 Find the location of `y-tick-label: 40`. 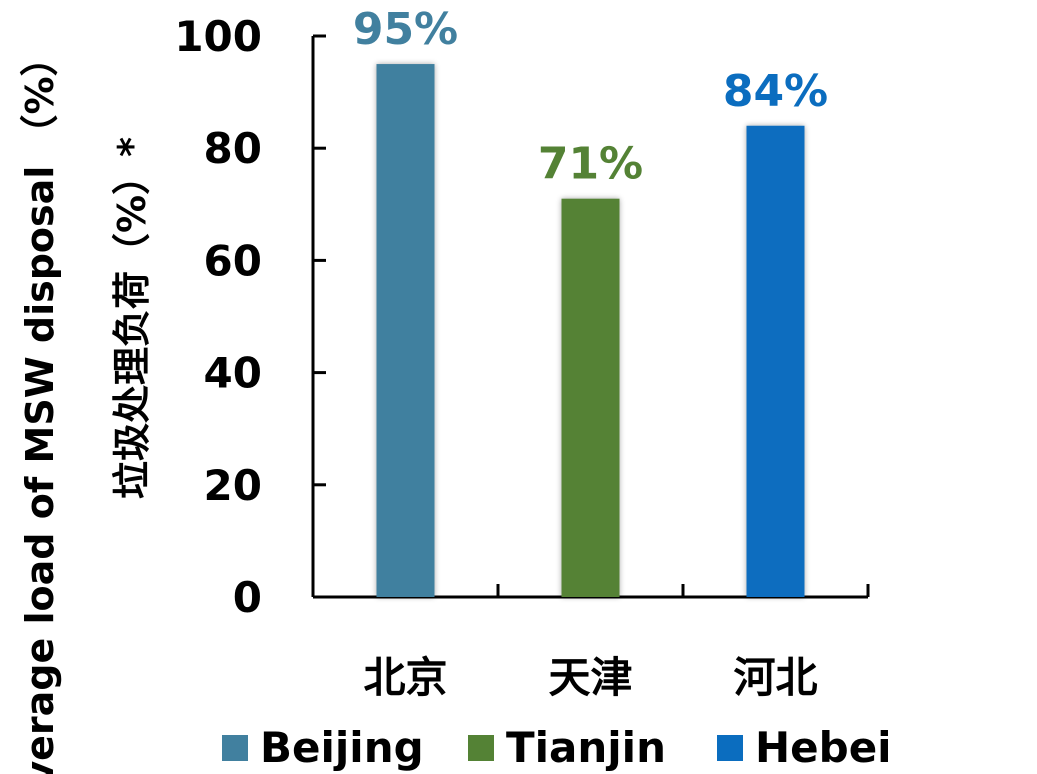

y-tick-label: 40 is located at coordinates (233, 373).